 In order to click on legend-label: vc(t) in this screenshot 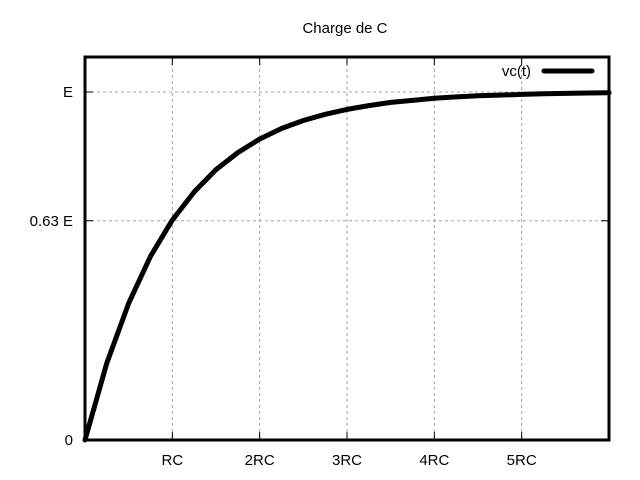, I will do `click(516, 71)`.